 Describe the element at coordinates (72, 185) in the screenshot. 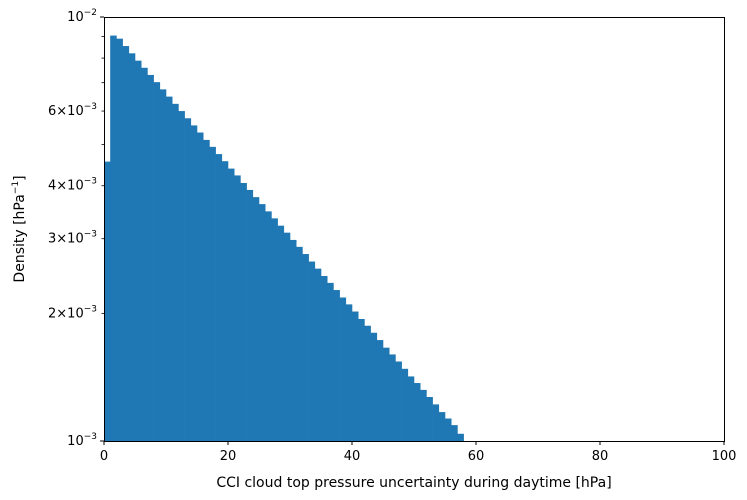

I see `y-tick-label: 4×10⁻³` at that location.